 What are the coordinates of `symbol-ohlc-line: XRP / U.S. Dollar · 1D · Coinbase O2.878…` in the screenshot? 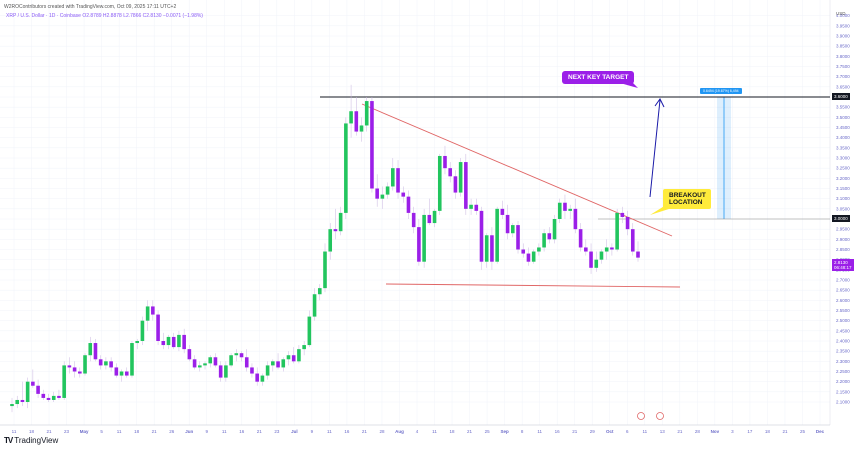 It's located at (104, 16).